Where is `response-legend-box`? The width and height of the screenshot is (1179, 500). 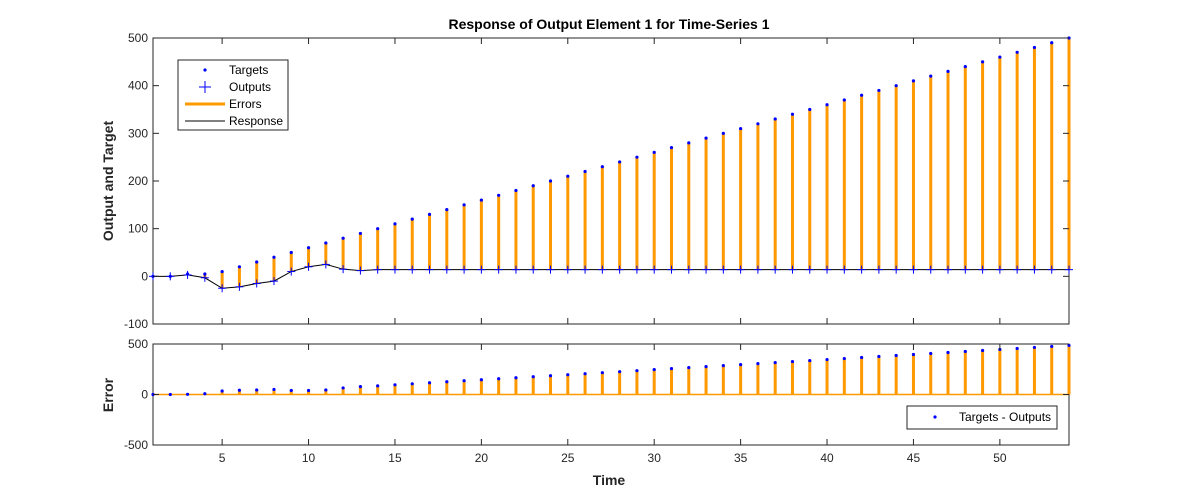 response-legend-box is located at coordinates (233, 95).